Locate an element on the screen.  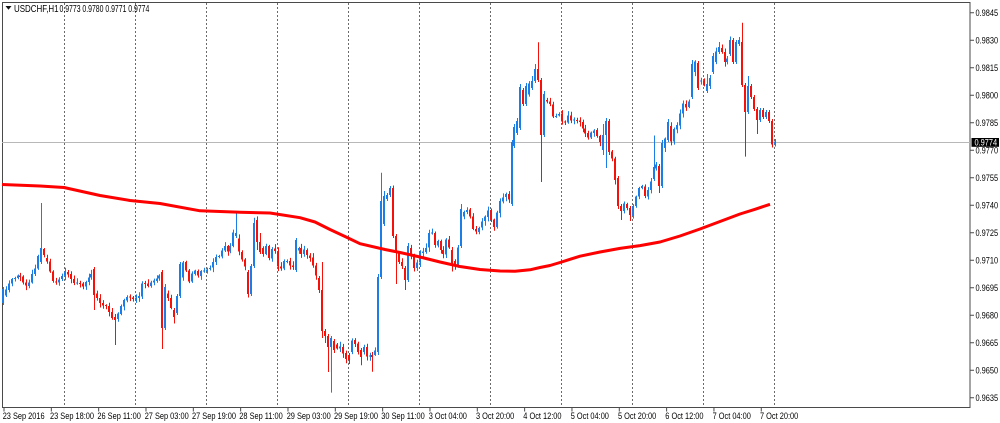
svg-text: 0.9695 is located at coordinates (987, 287).